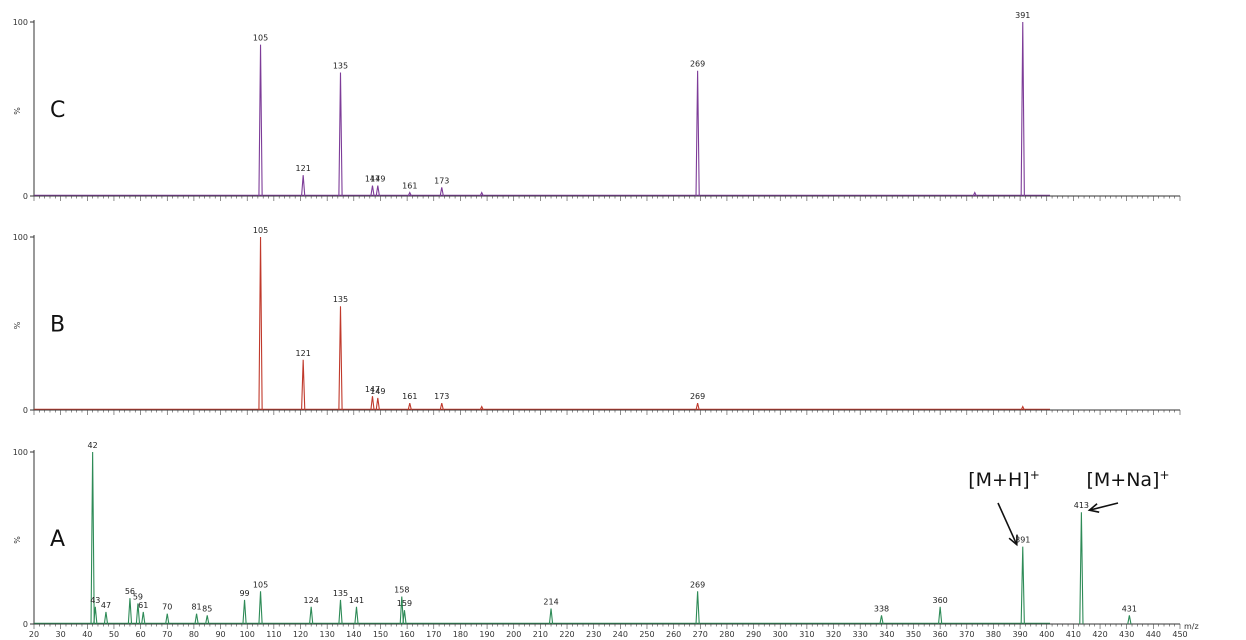 The width and height of the screenshot is (1246, 640). What do you see at coordinates (673, 634) in the screenshot?
I see `x-tick-label: 260` at bounding box center [673, 634].